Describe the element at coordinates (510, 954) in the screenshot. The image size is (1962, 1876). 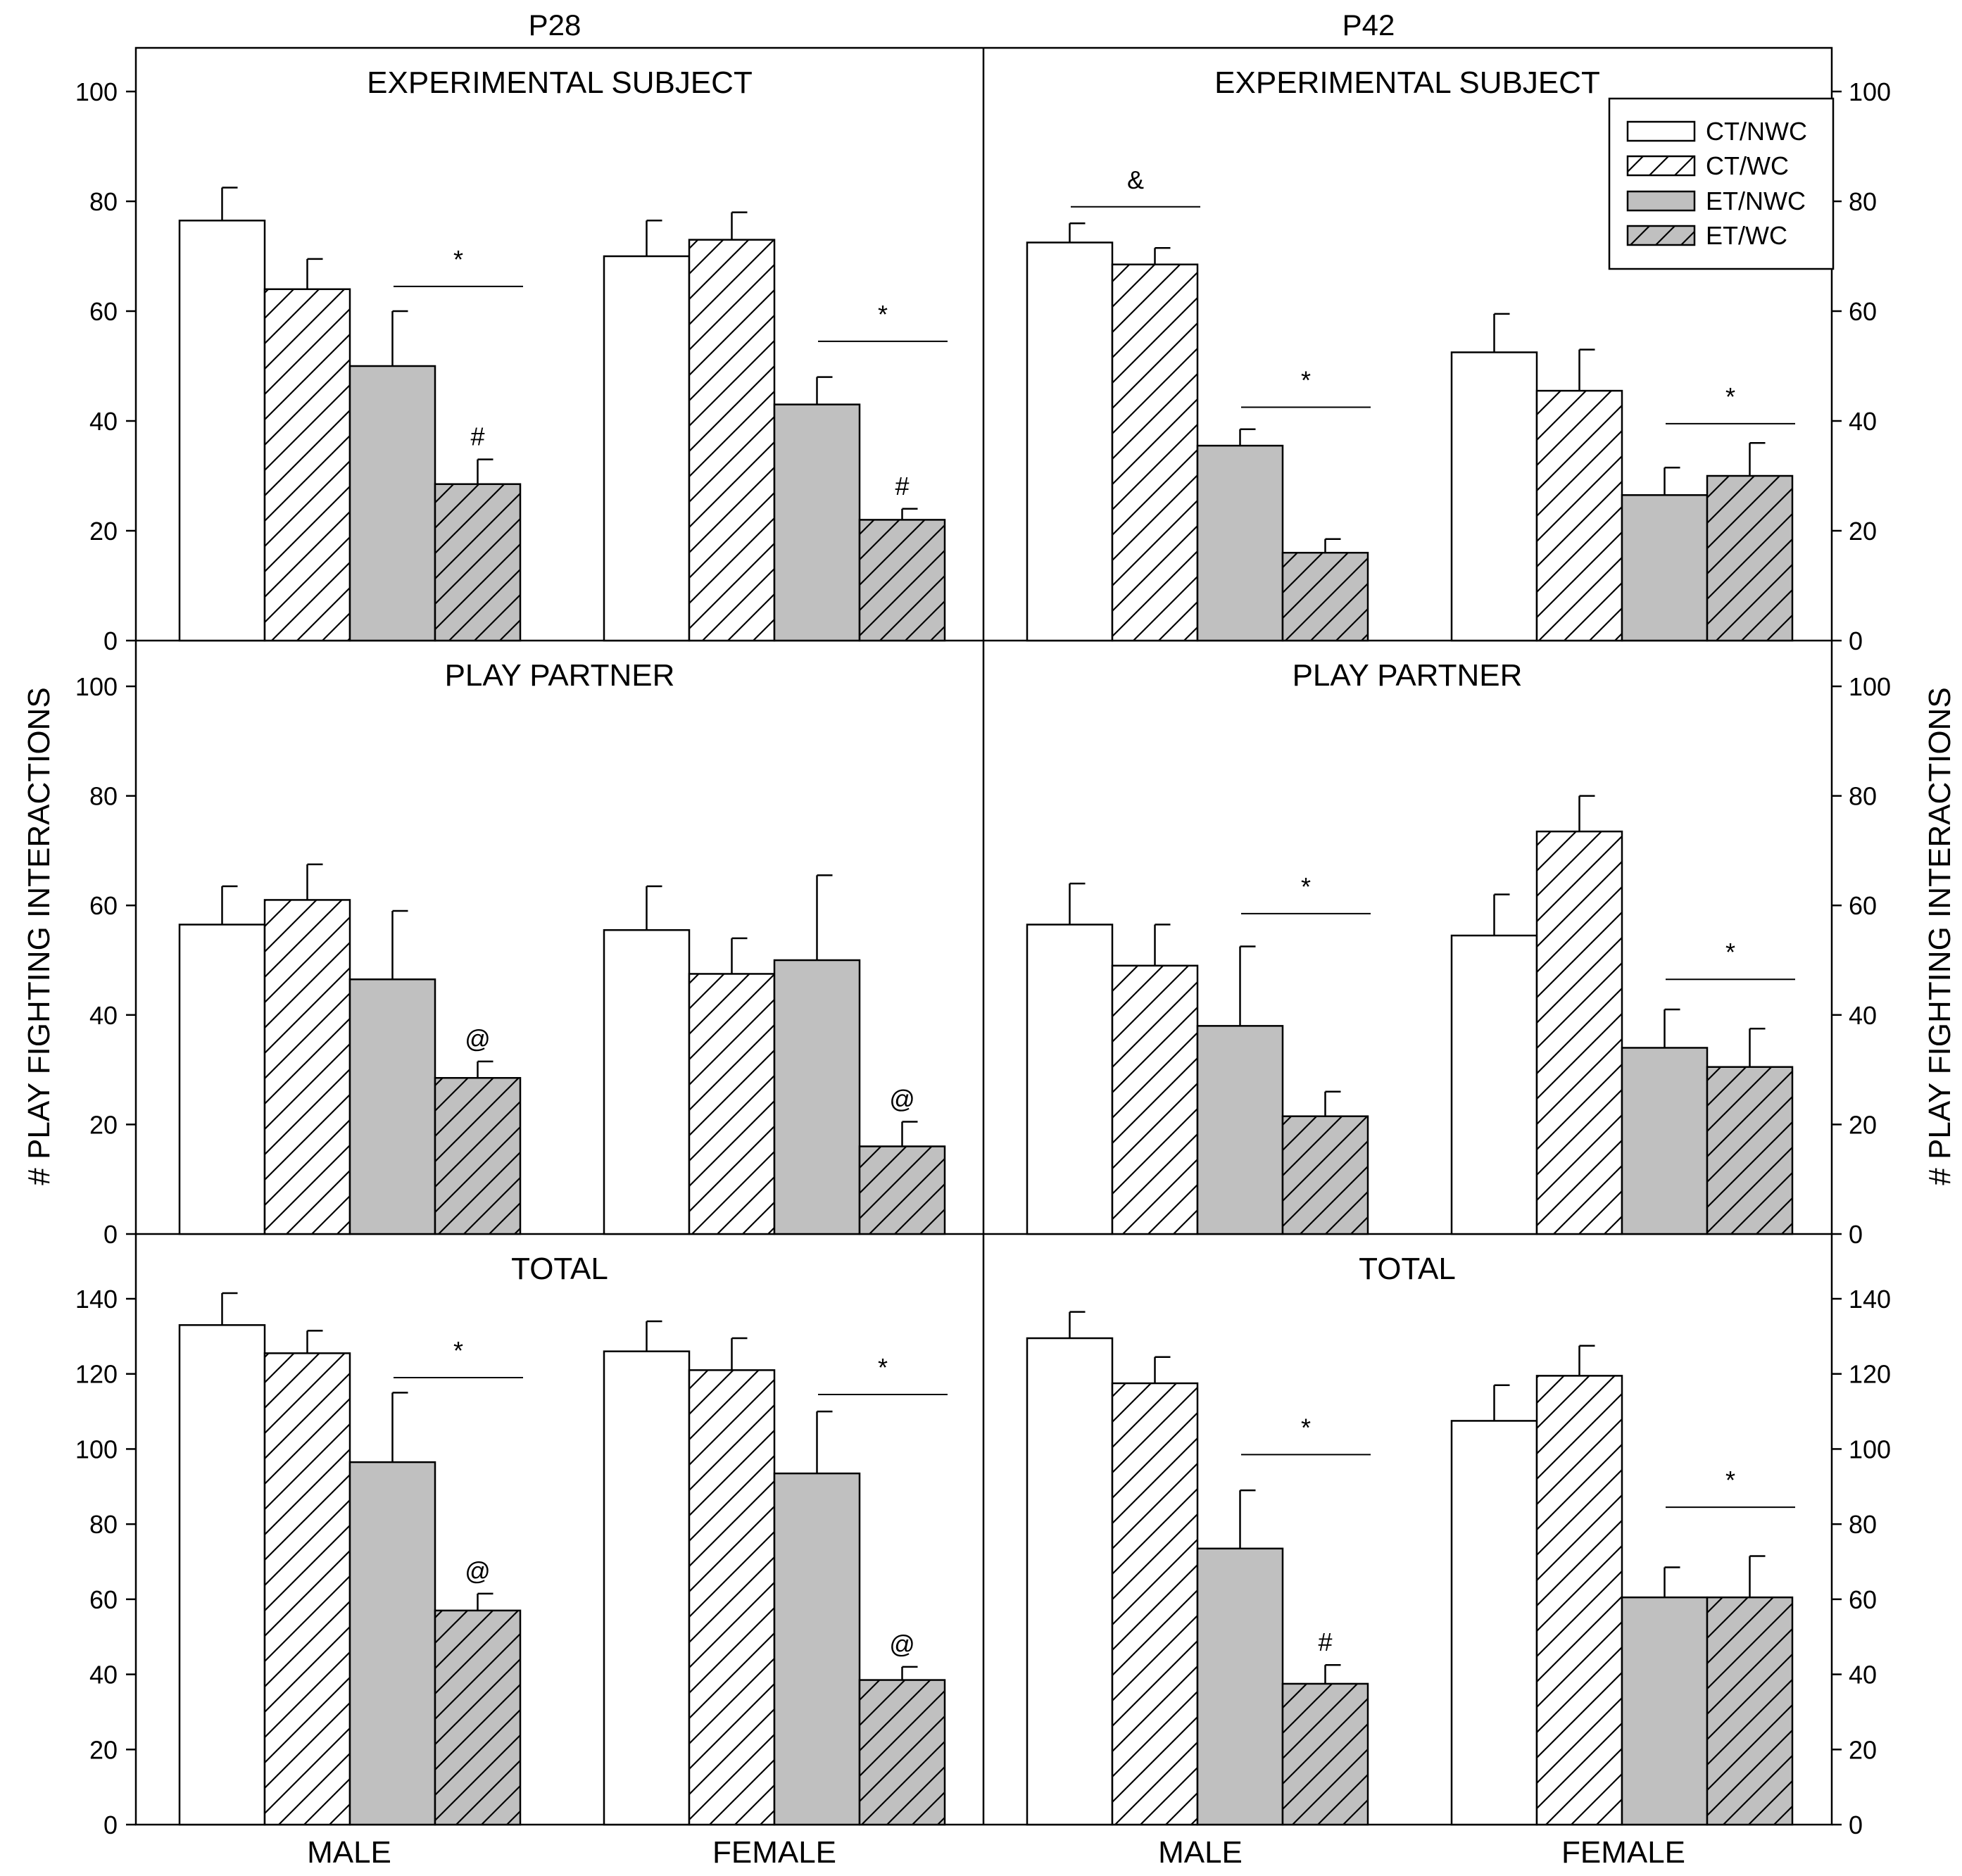
I see `panel-play-partner-p28: PLAY PARTNER 0 20 40 60 80 100 @ @` at that location.